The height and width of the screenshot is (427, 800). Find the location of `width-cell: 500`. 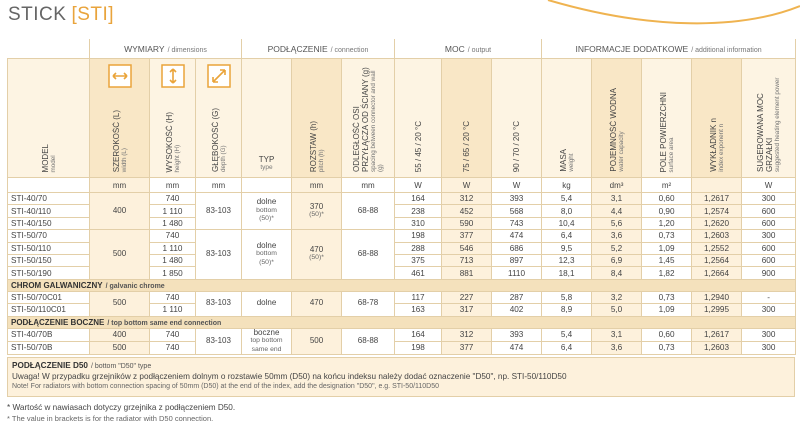

width-cell: 500 is located at coordinates (119, 303).